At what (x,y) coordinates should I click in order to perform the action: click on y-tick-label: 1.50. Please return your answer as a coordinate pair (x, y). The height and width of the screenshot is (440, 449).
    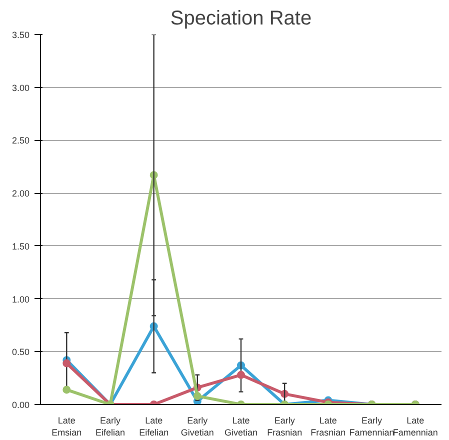
    Looking at the image, I should click on (21, 246).